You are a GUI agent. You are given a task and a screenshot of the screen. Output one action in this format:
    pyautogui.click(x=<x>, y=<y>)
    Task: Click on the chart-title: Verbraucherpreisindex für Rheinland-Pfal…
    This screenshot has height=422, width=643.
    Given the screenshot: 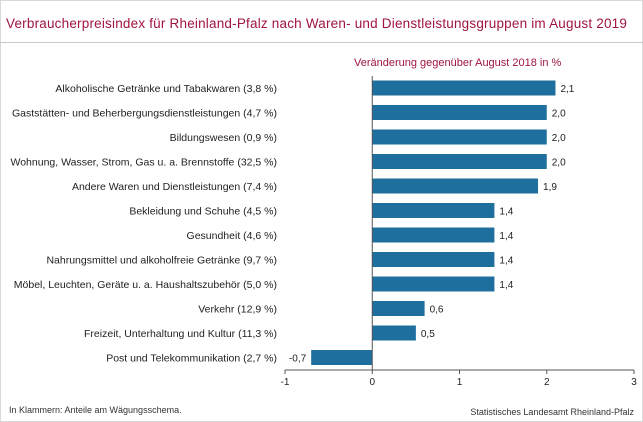 What is the action you would take?
    pyautogui.click(x=317, y=23)
    